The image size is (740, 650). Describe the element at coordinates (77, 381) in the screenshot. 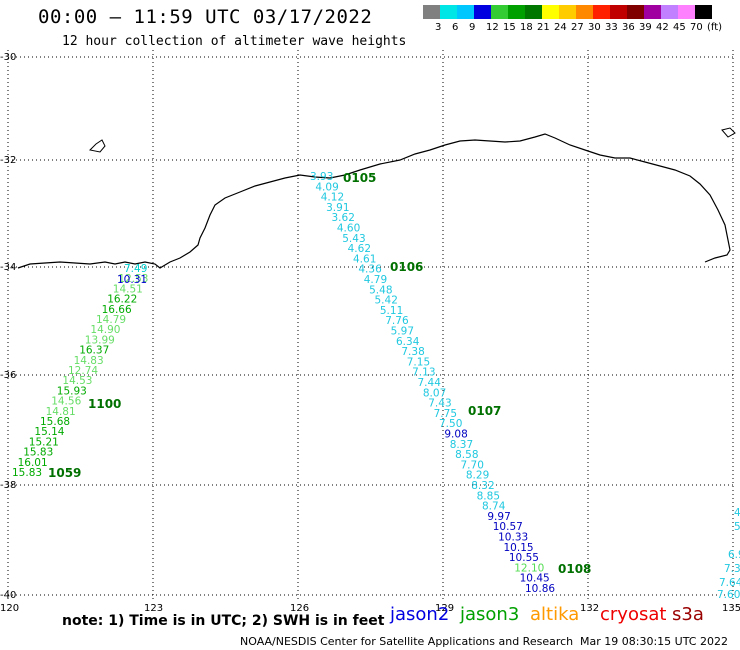

I see `swh-value-west: 14.53` at that location.